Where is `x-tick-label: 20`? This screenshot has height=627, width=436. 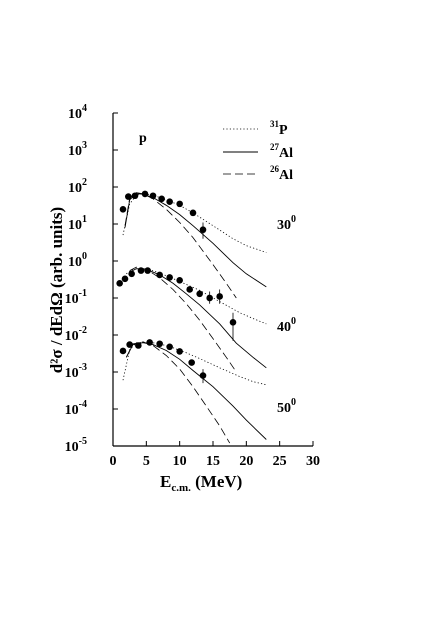 x-tick-label: 20 is located at coordinates (246, 461).